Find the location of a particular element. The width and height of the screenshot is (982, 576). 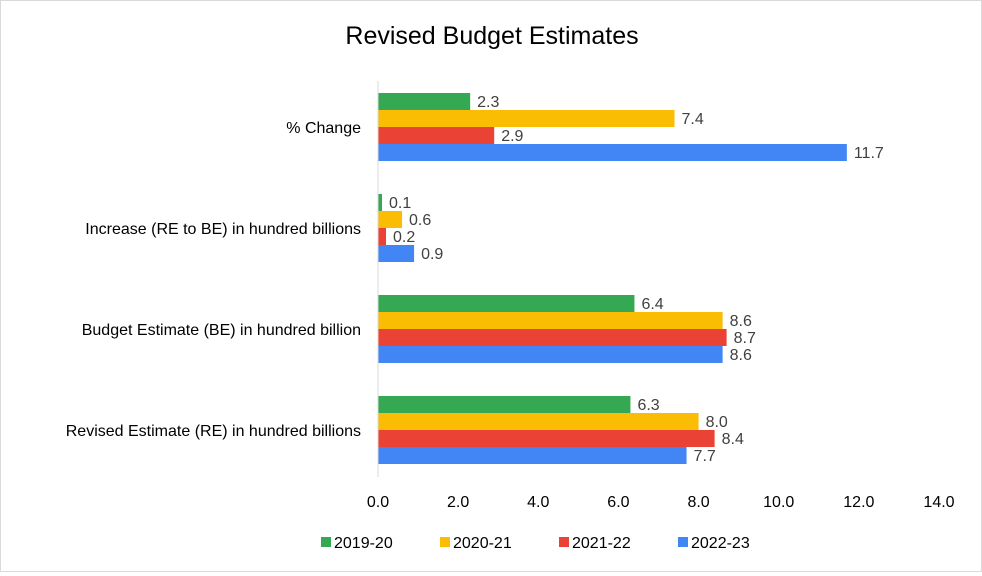

data-label: 11.7 is located at coordinates (869, 153).